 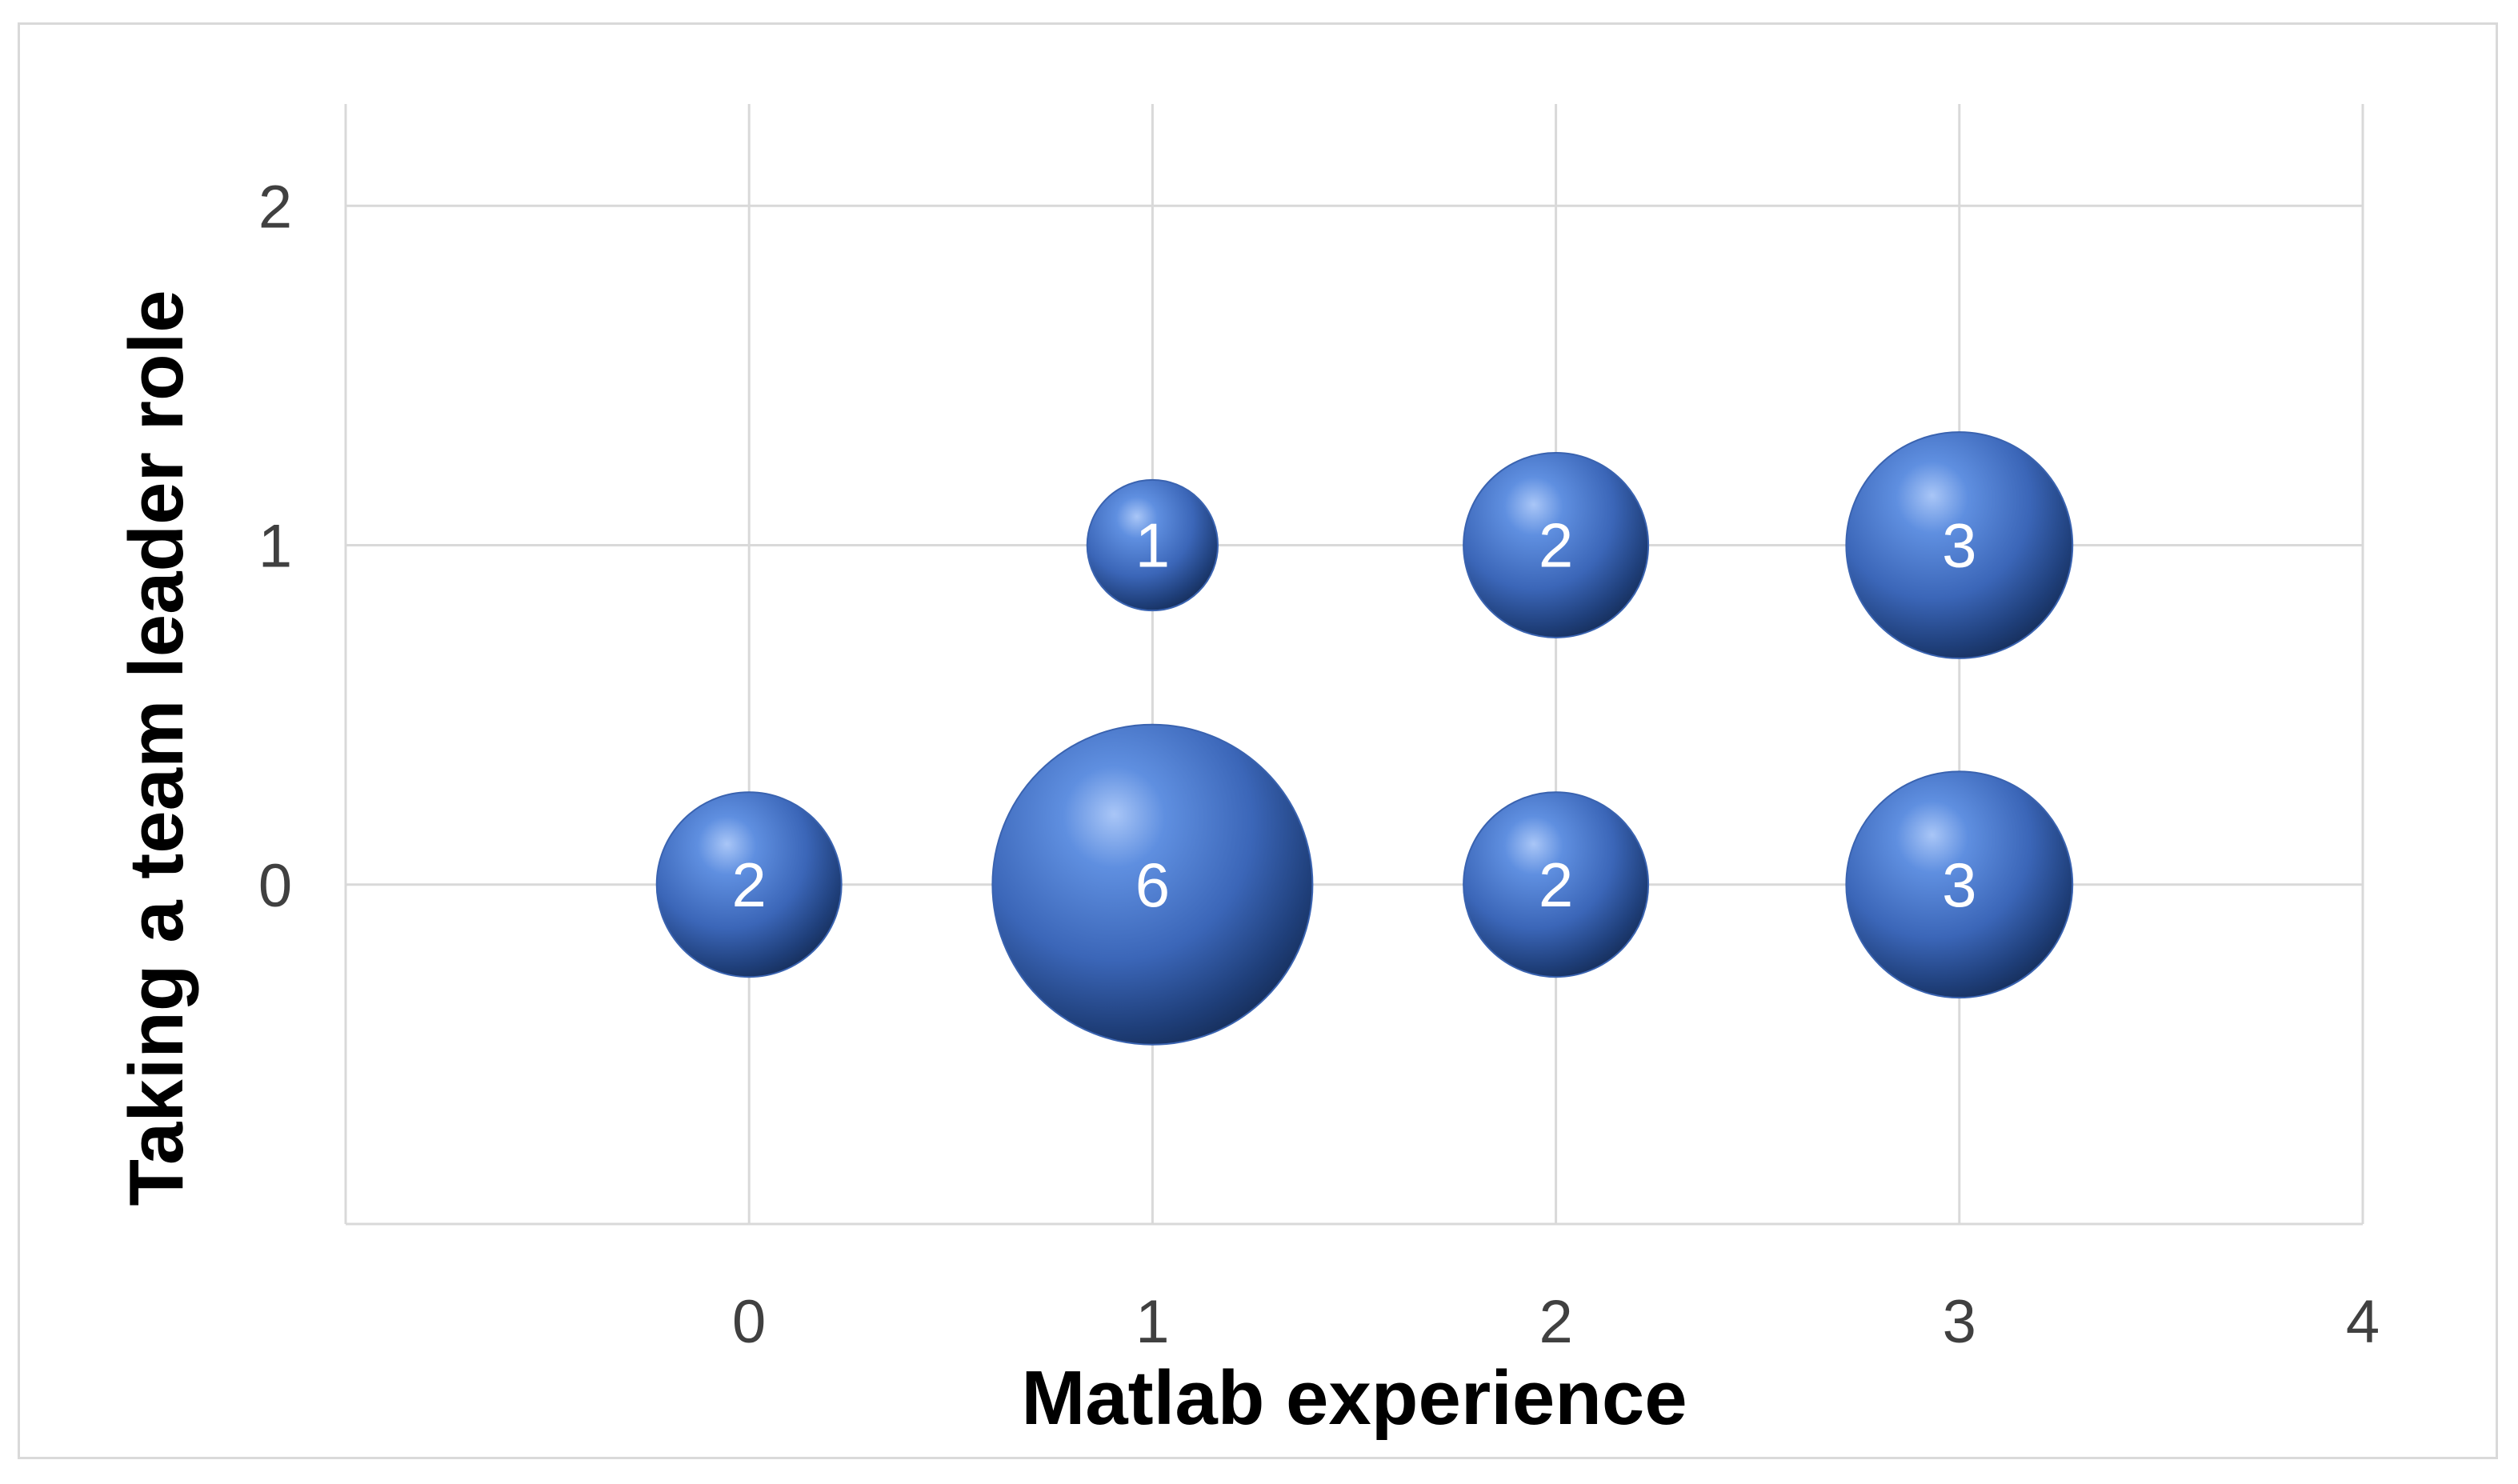 I want to click on x-tick-label: 3, so click(x=1960, y=1322).